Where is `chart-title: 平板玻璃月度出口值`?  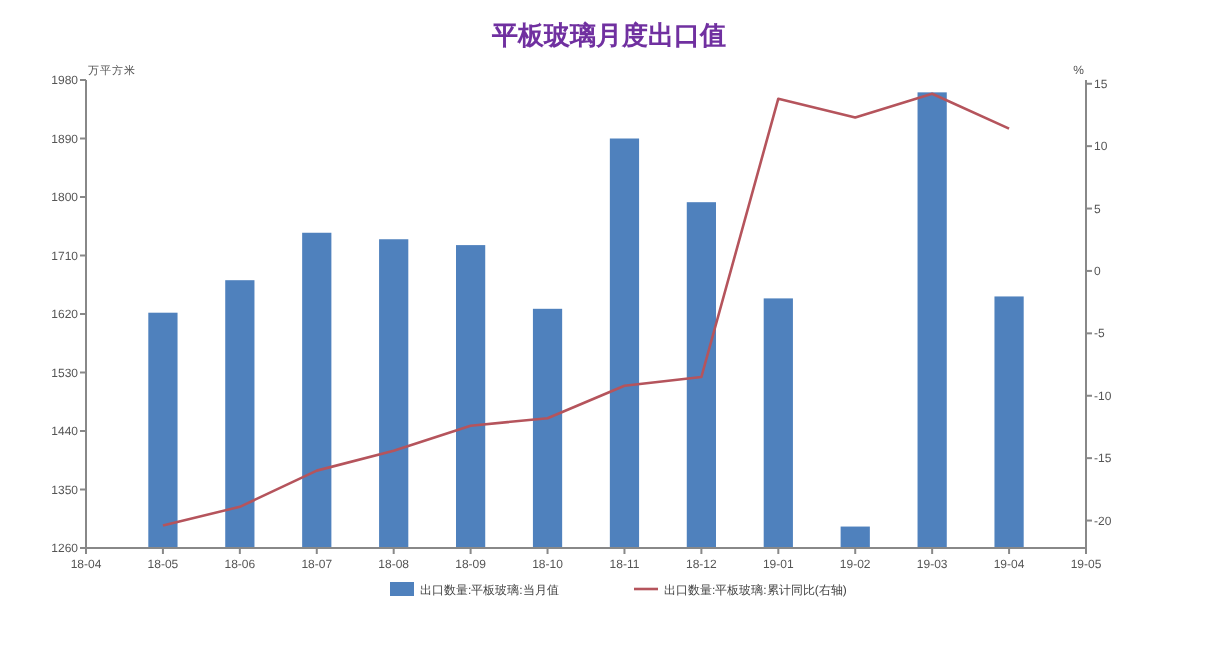
chart-title: 平板玻璃月度出口值 is located at coordinates (608, 35).